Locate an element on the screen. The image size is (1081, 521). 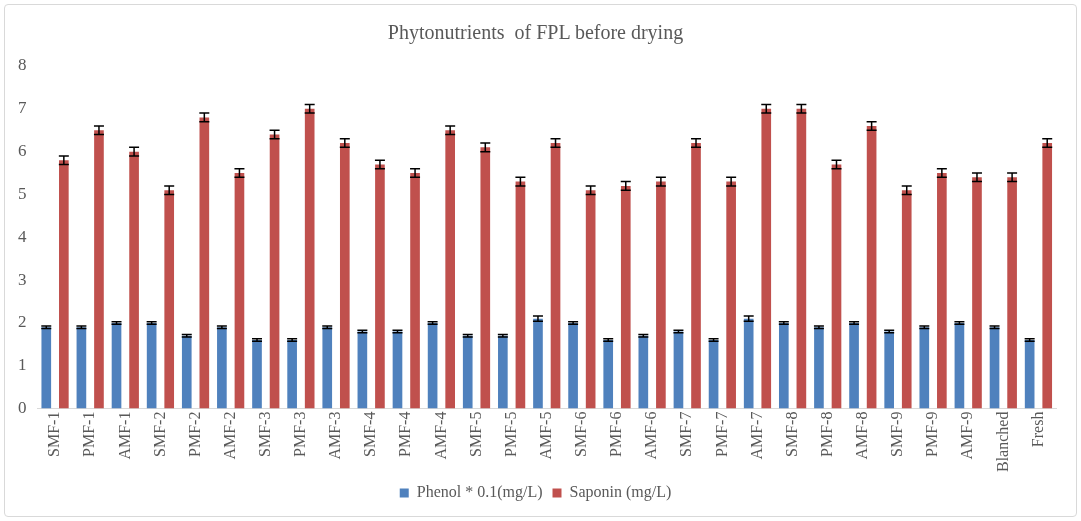
x-tick-label: AMF-4 is located at coordinates (440, 435).